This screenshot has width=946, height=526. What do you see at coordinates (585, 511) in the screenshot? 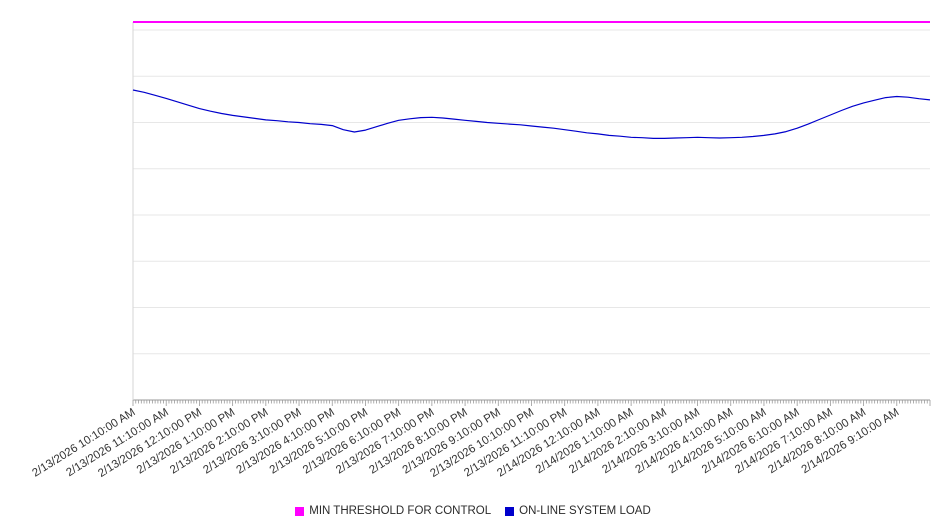
I see `legend-label-system-load: ON-LINE SYSTEM LOAD` at bounding box center [585, 511].